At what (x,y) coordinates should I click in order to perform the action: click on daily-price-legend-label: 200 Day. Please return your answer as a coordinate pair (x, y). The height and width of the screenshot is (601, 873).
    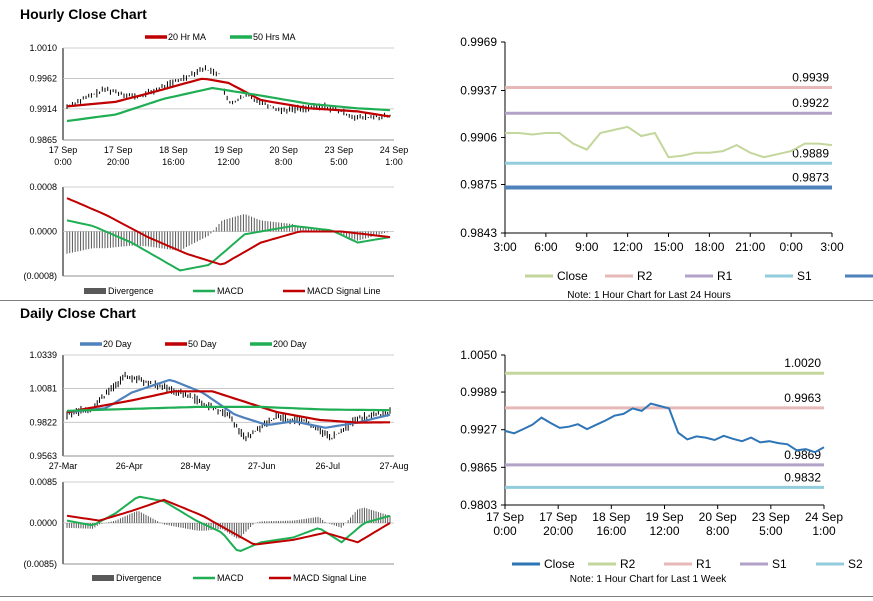
    Looking at the image, I should click on (290, 344).